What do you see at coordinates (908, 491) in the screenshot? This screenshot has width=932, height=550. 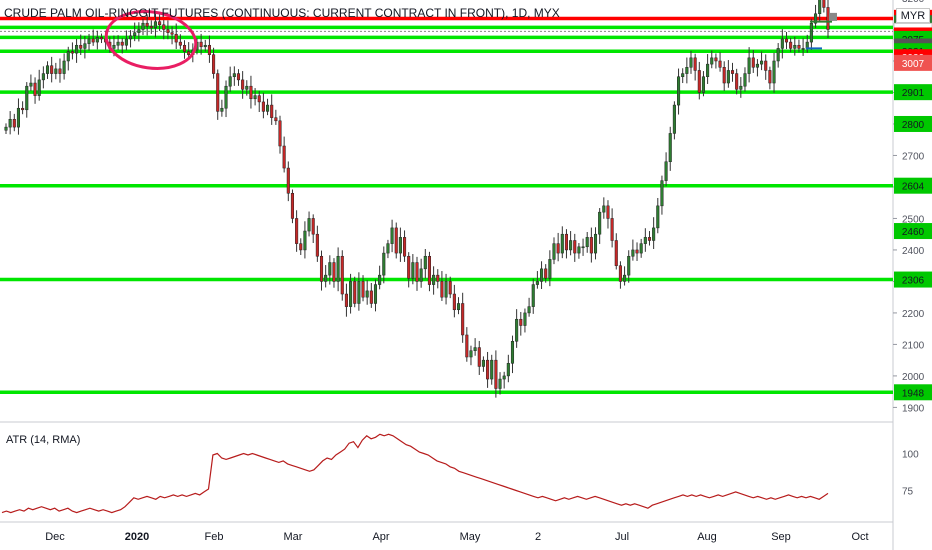 I see `atr-tick-label: 75` at bounding box center [908, 491].